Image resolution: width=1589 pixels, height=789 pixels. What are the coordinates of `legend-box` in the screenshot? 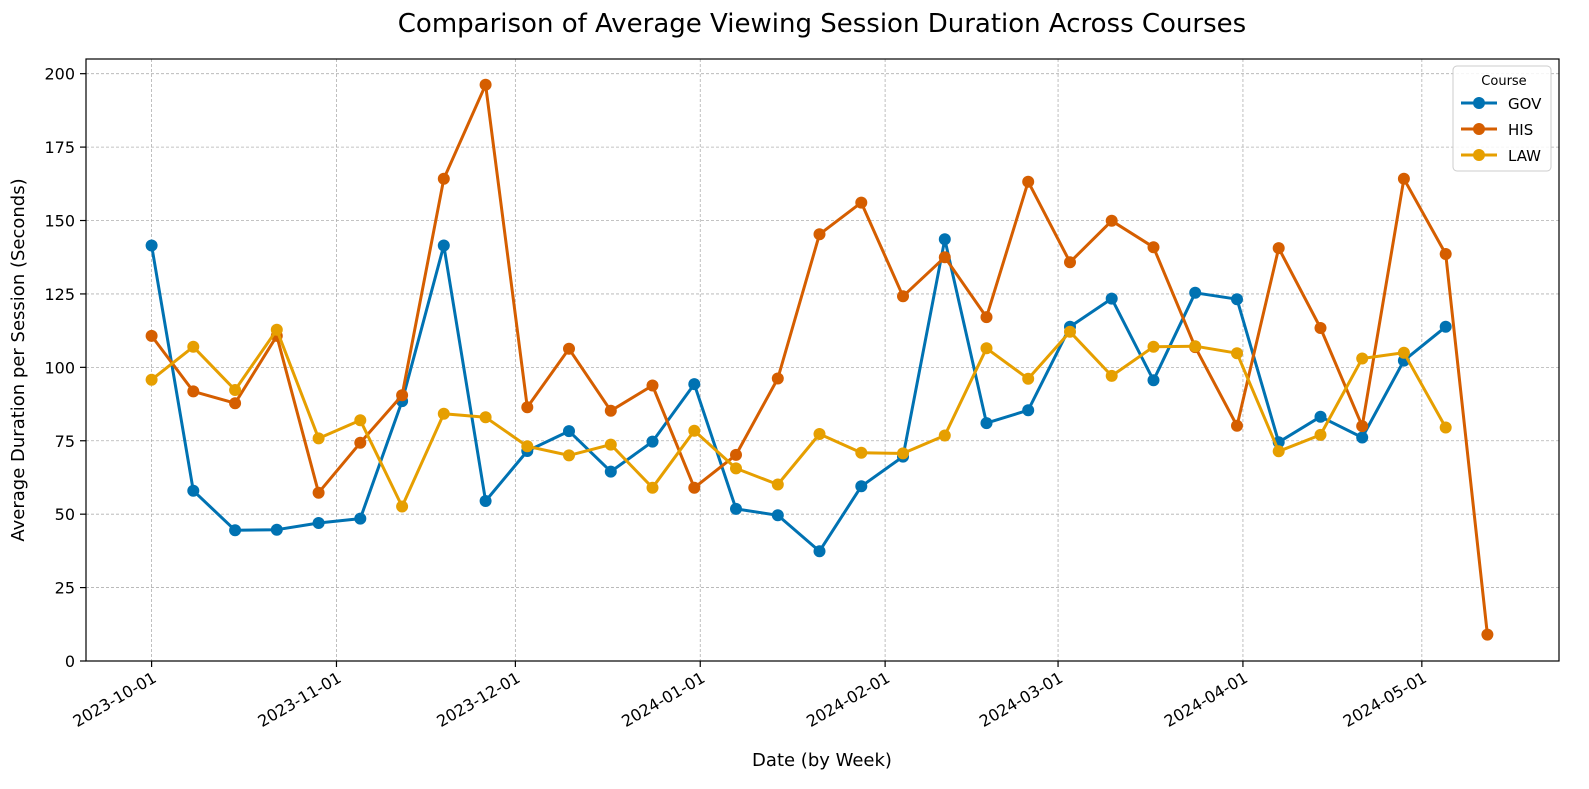 It's located at (1502, 118).